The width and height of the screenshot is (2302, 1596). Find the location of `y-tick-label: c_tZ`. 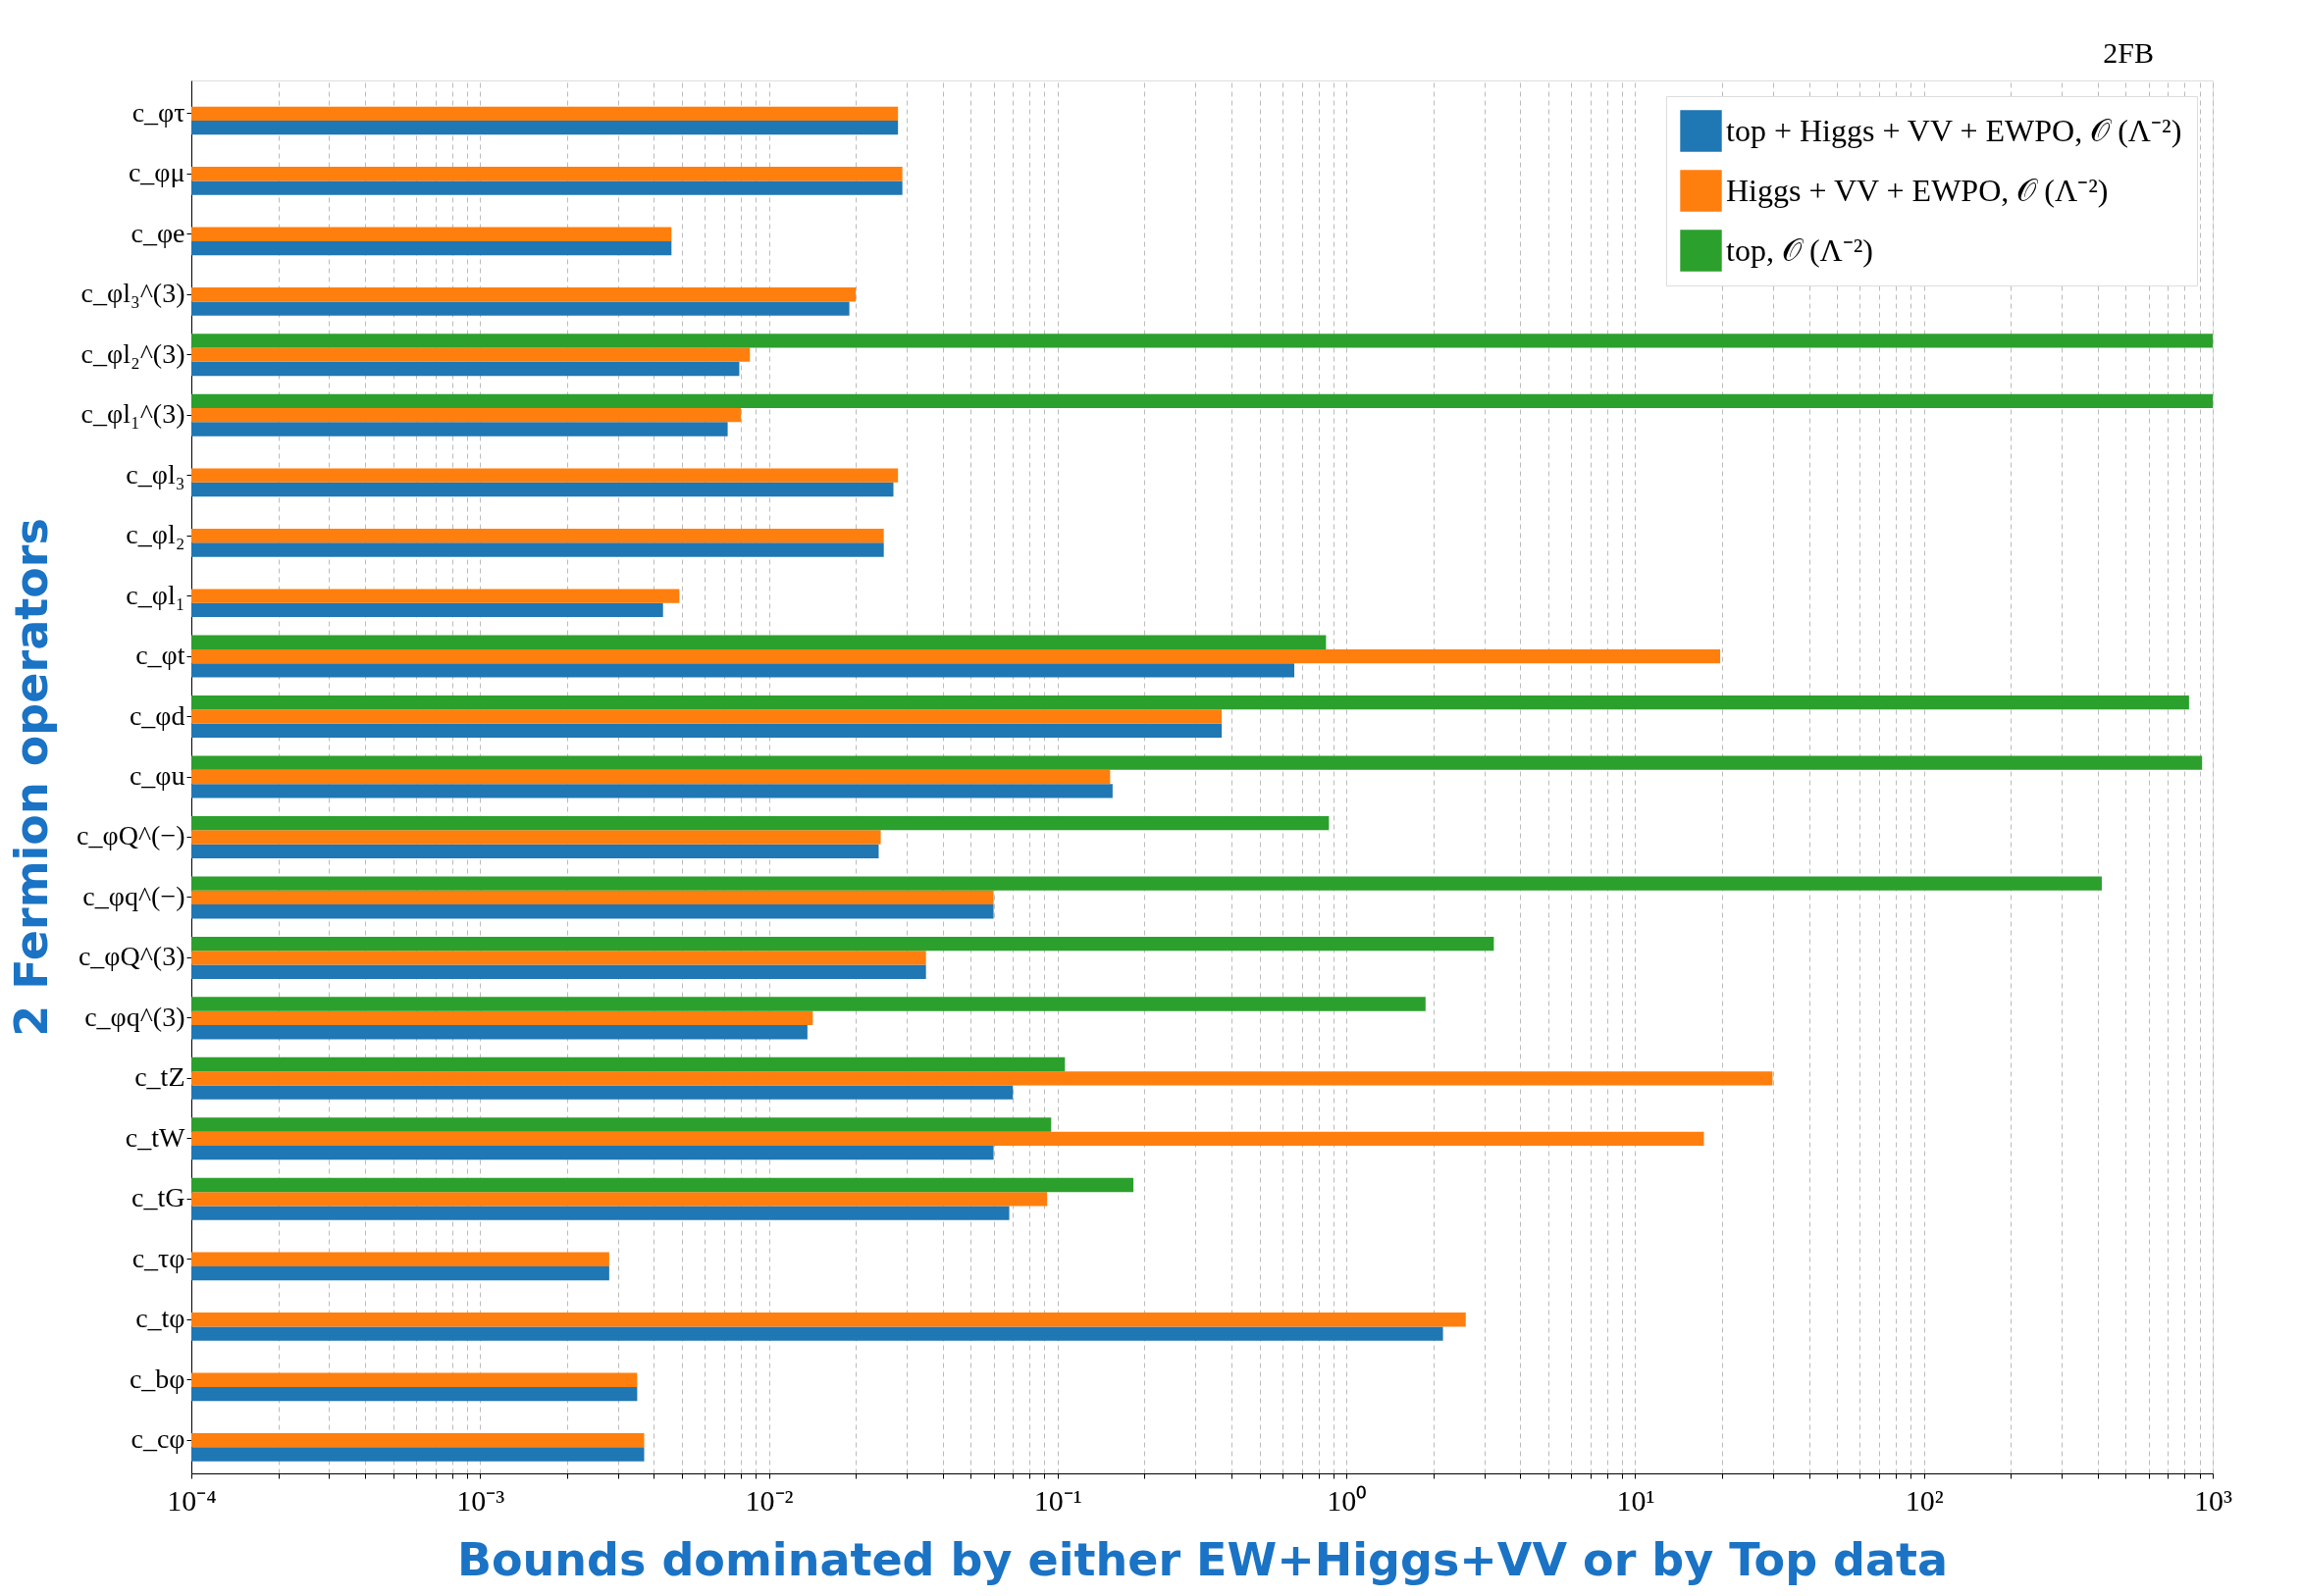

y-tick-label: c_tZ is located at coordinates (159, 1077).